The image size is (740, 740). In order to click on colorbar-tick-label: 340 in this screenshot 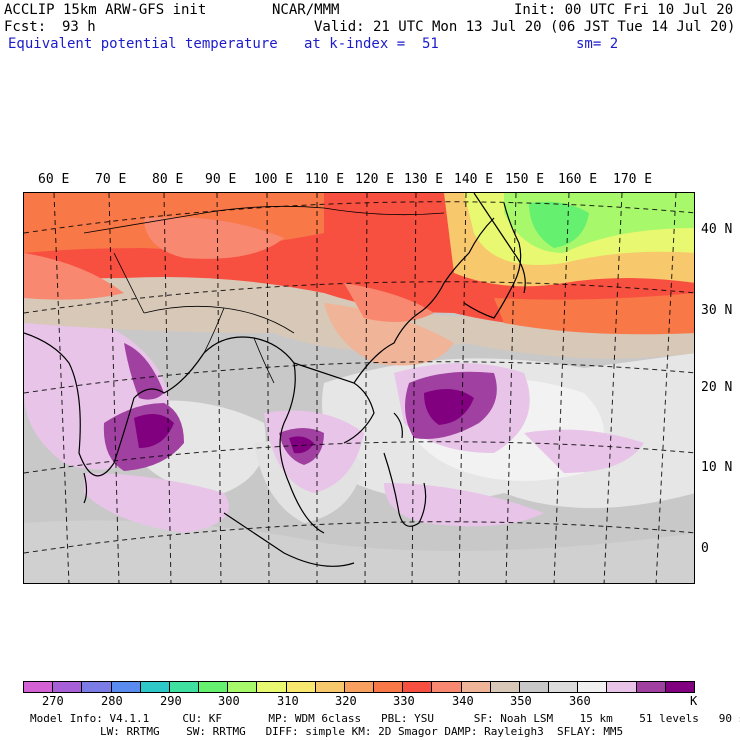, I will do `click(463, 701)`.